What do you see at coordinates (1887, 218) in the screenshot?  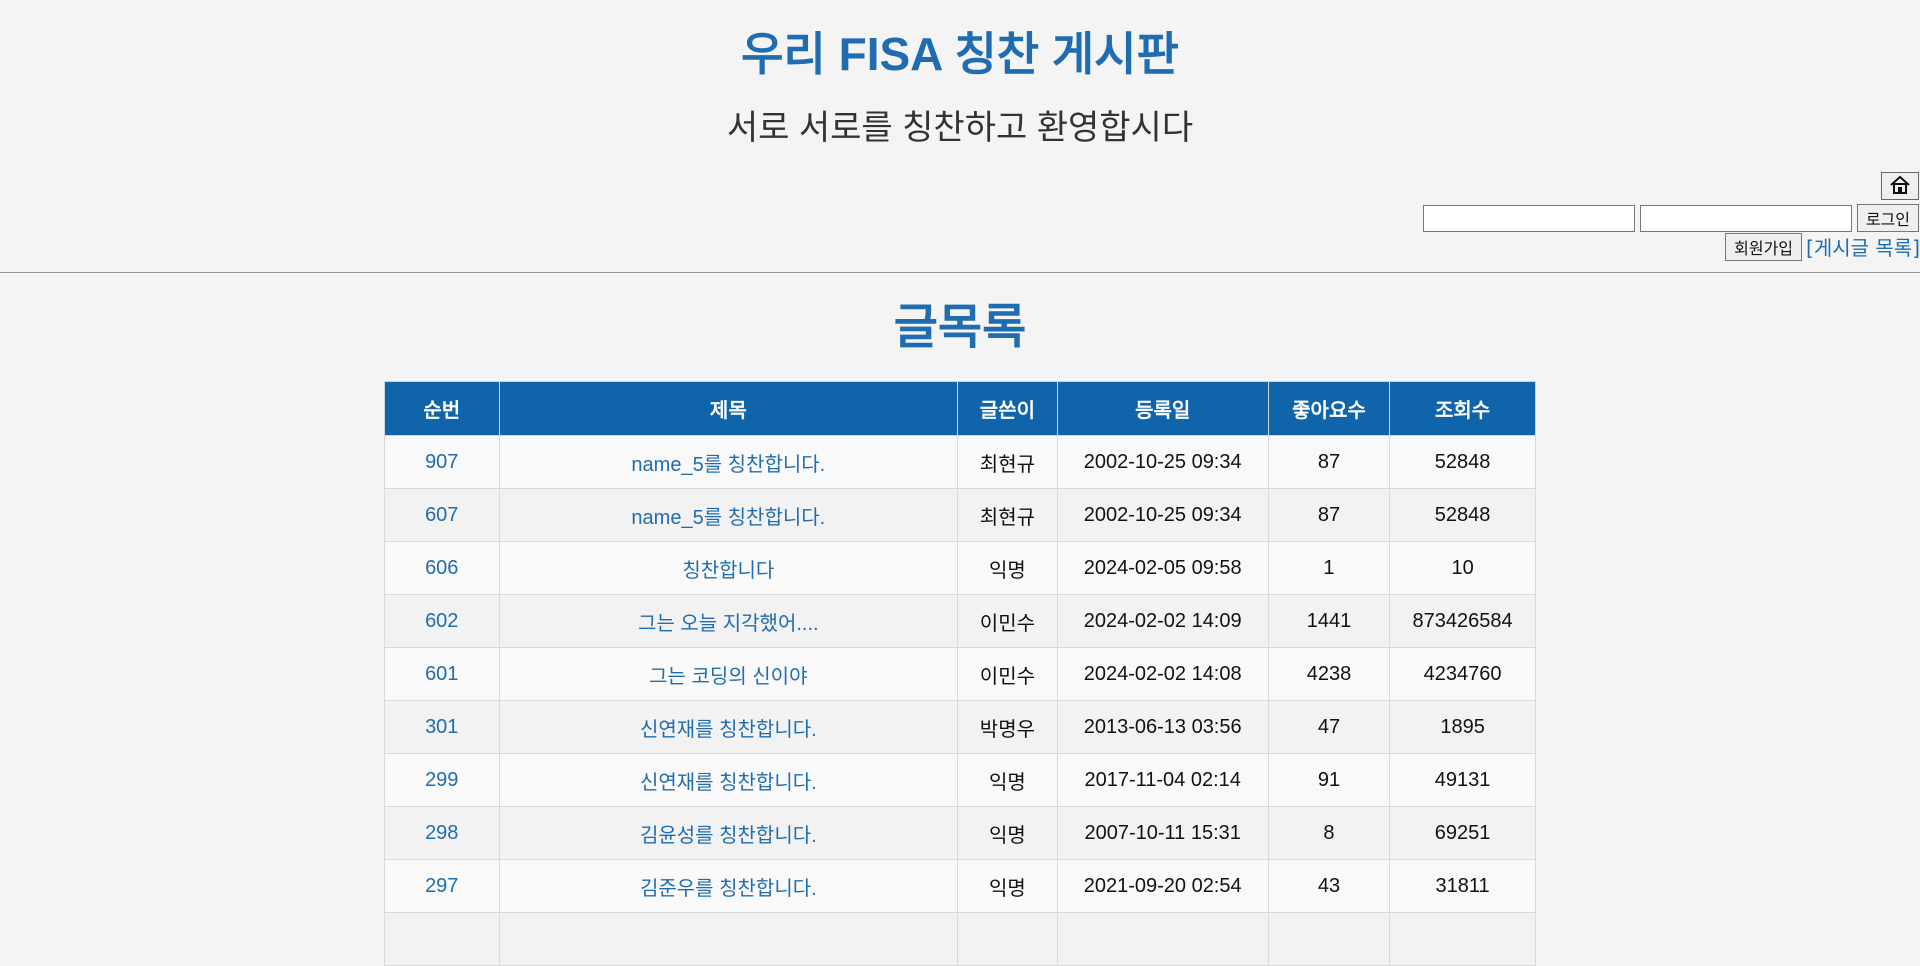 I see `login-button: 로그인` at bounding box center [1887, 218].